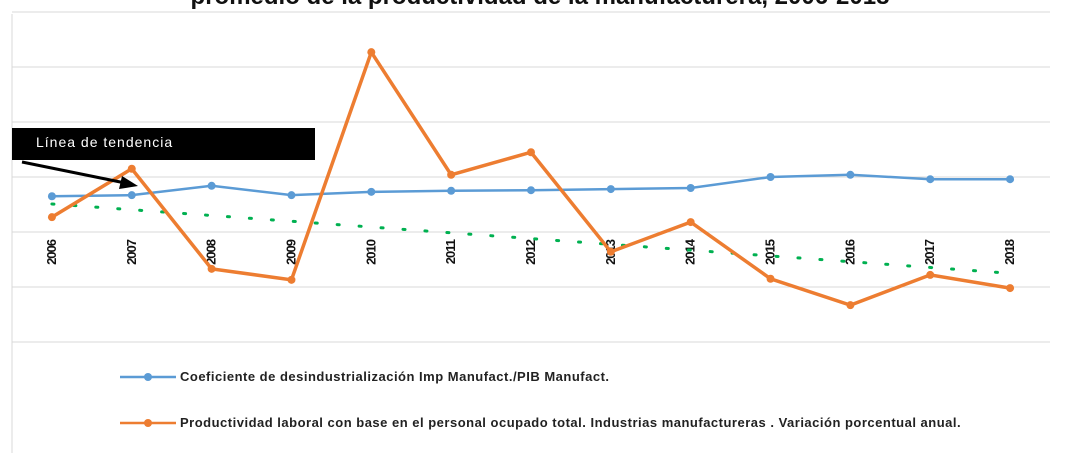  What do you see at coordinates (290, 252) in the screenshot?
I see `x-tick-label: 2009` at bounding box center [290, 252].